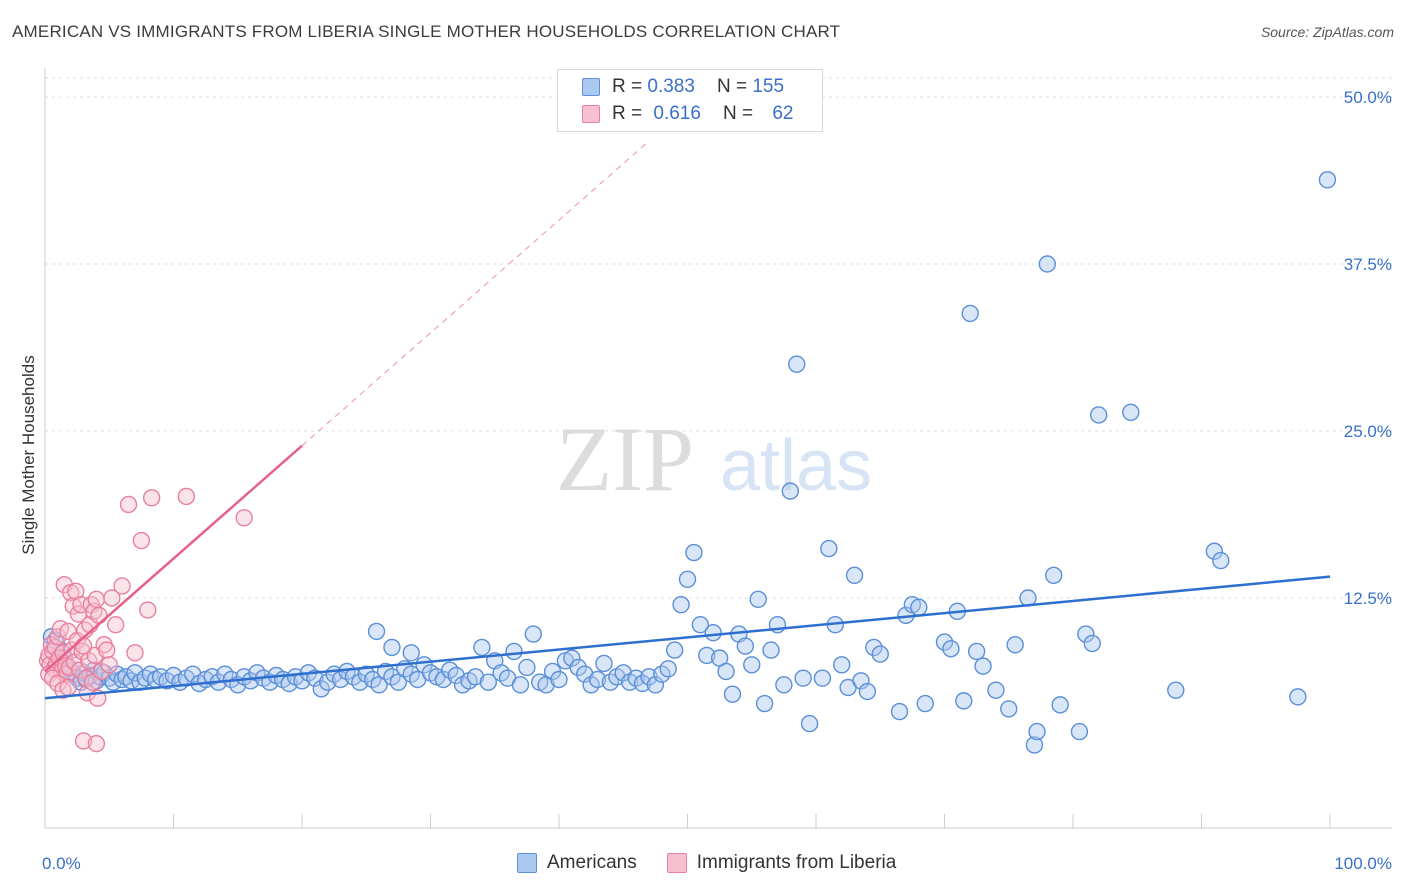 The height and width of the screenshot is (892, 1406). Describe the element at coordinates (591, 114) in the screenshot. I see `liberia-swatch` at that location.